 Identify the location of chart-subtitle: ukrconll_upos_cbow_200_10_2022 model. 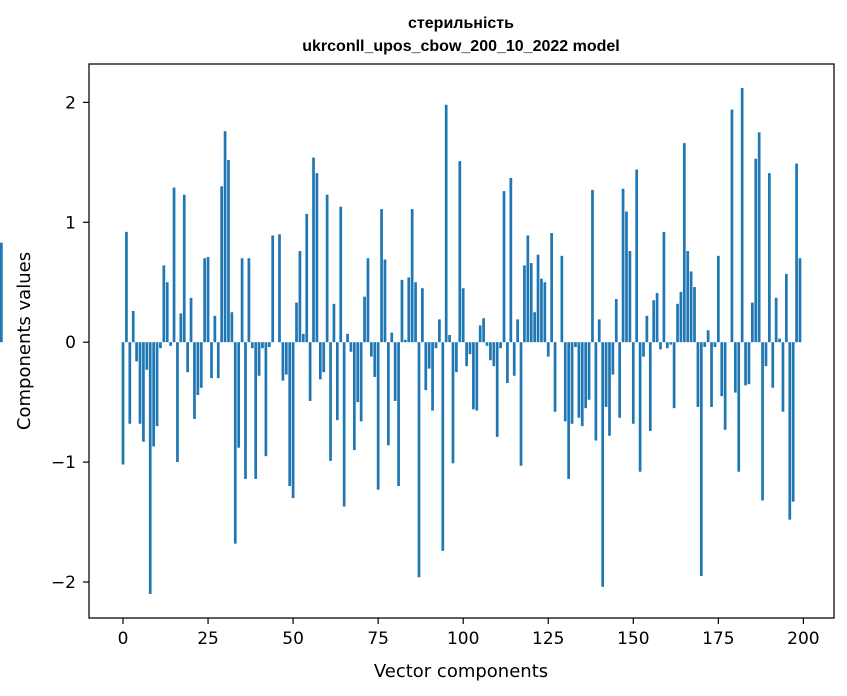
(460, 46).